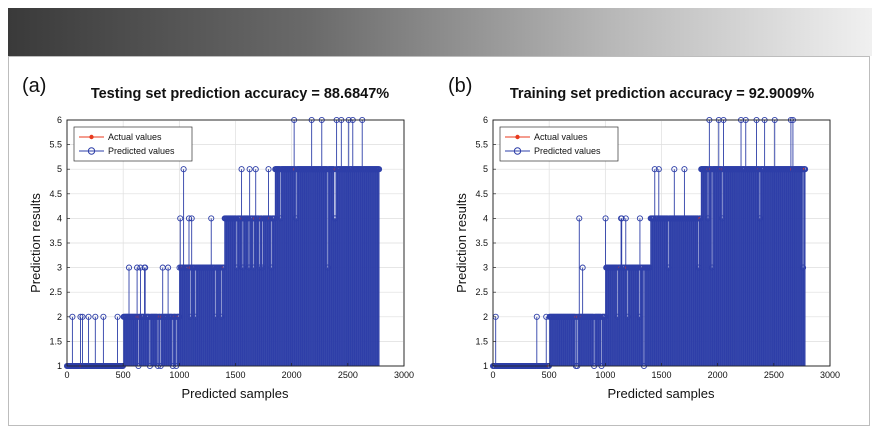 The width and height of the screenshot is (880, 434). What do you see at coordinates (517, 137) in the screenshot?
I see `legend-actual-marker-b` at bounding box center [517, 137].